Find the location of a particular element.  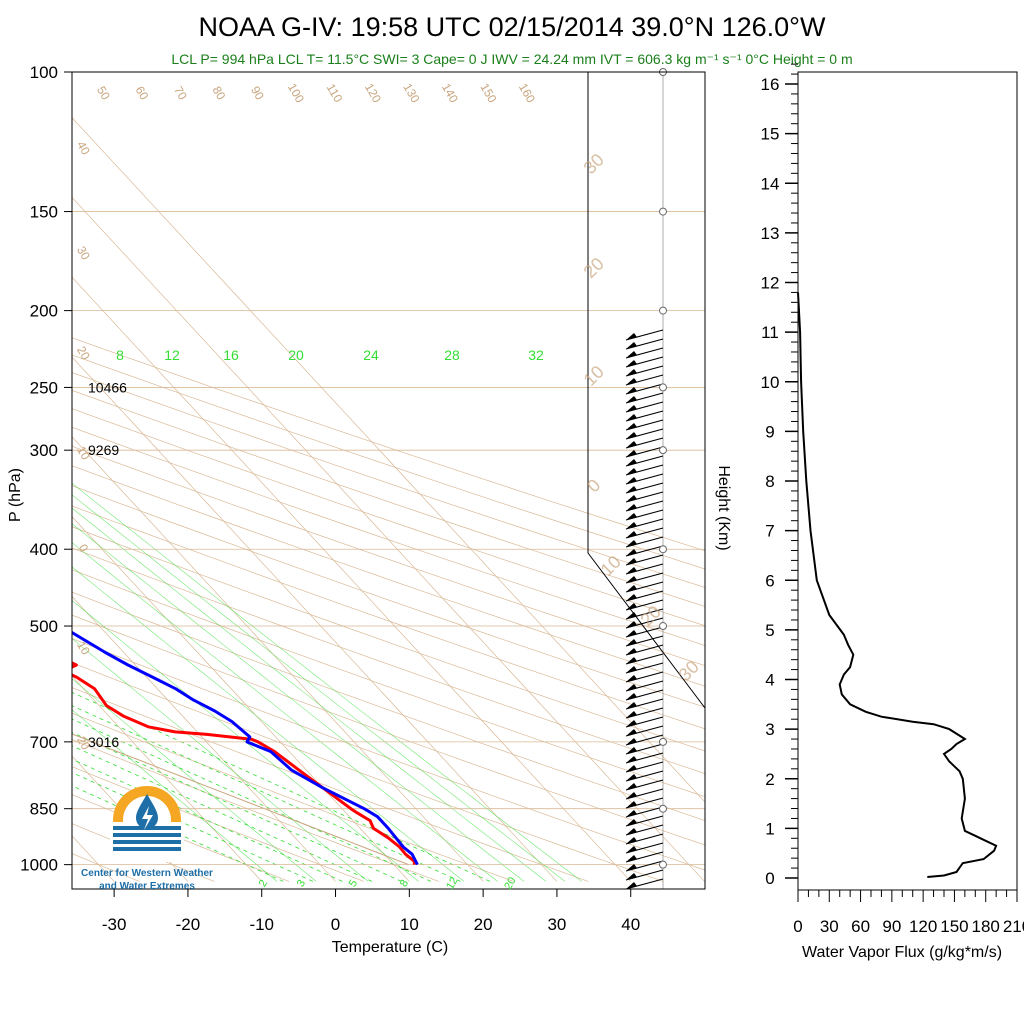

mixing-ratio-label: 16 is located at coordinates (231, 355).